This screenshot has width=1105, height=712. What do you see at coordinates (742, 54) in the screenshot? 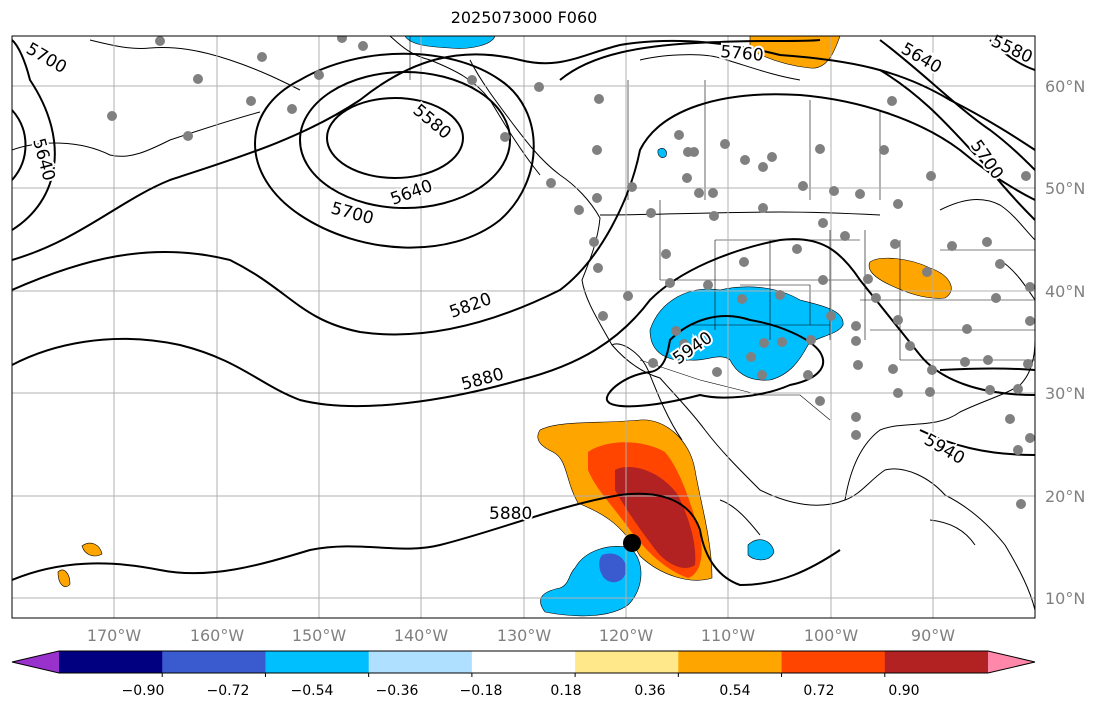
I see `contour-label: 5760` at bounding box center [742, 54].